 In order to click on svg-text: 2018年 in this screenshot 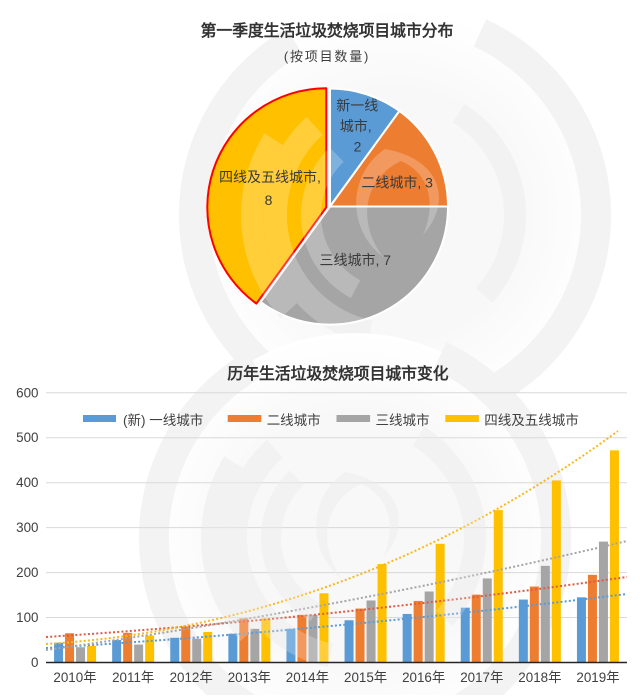, I will do `click(539, 677)`.